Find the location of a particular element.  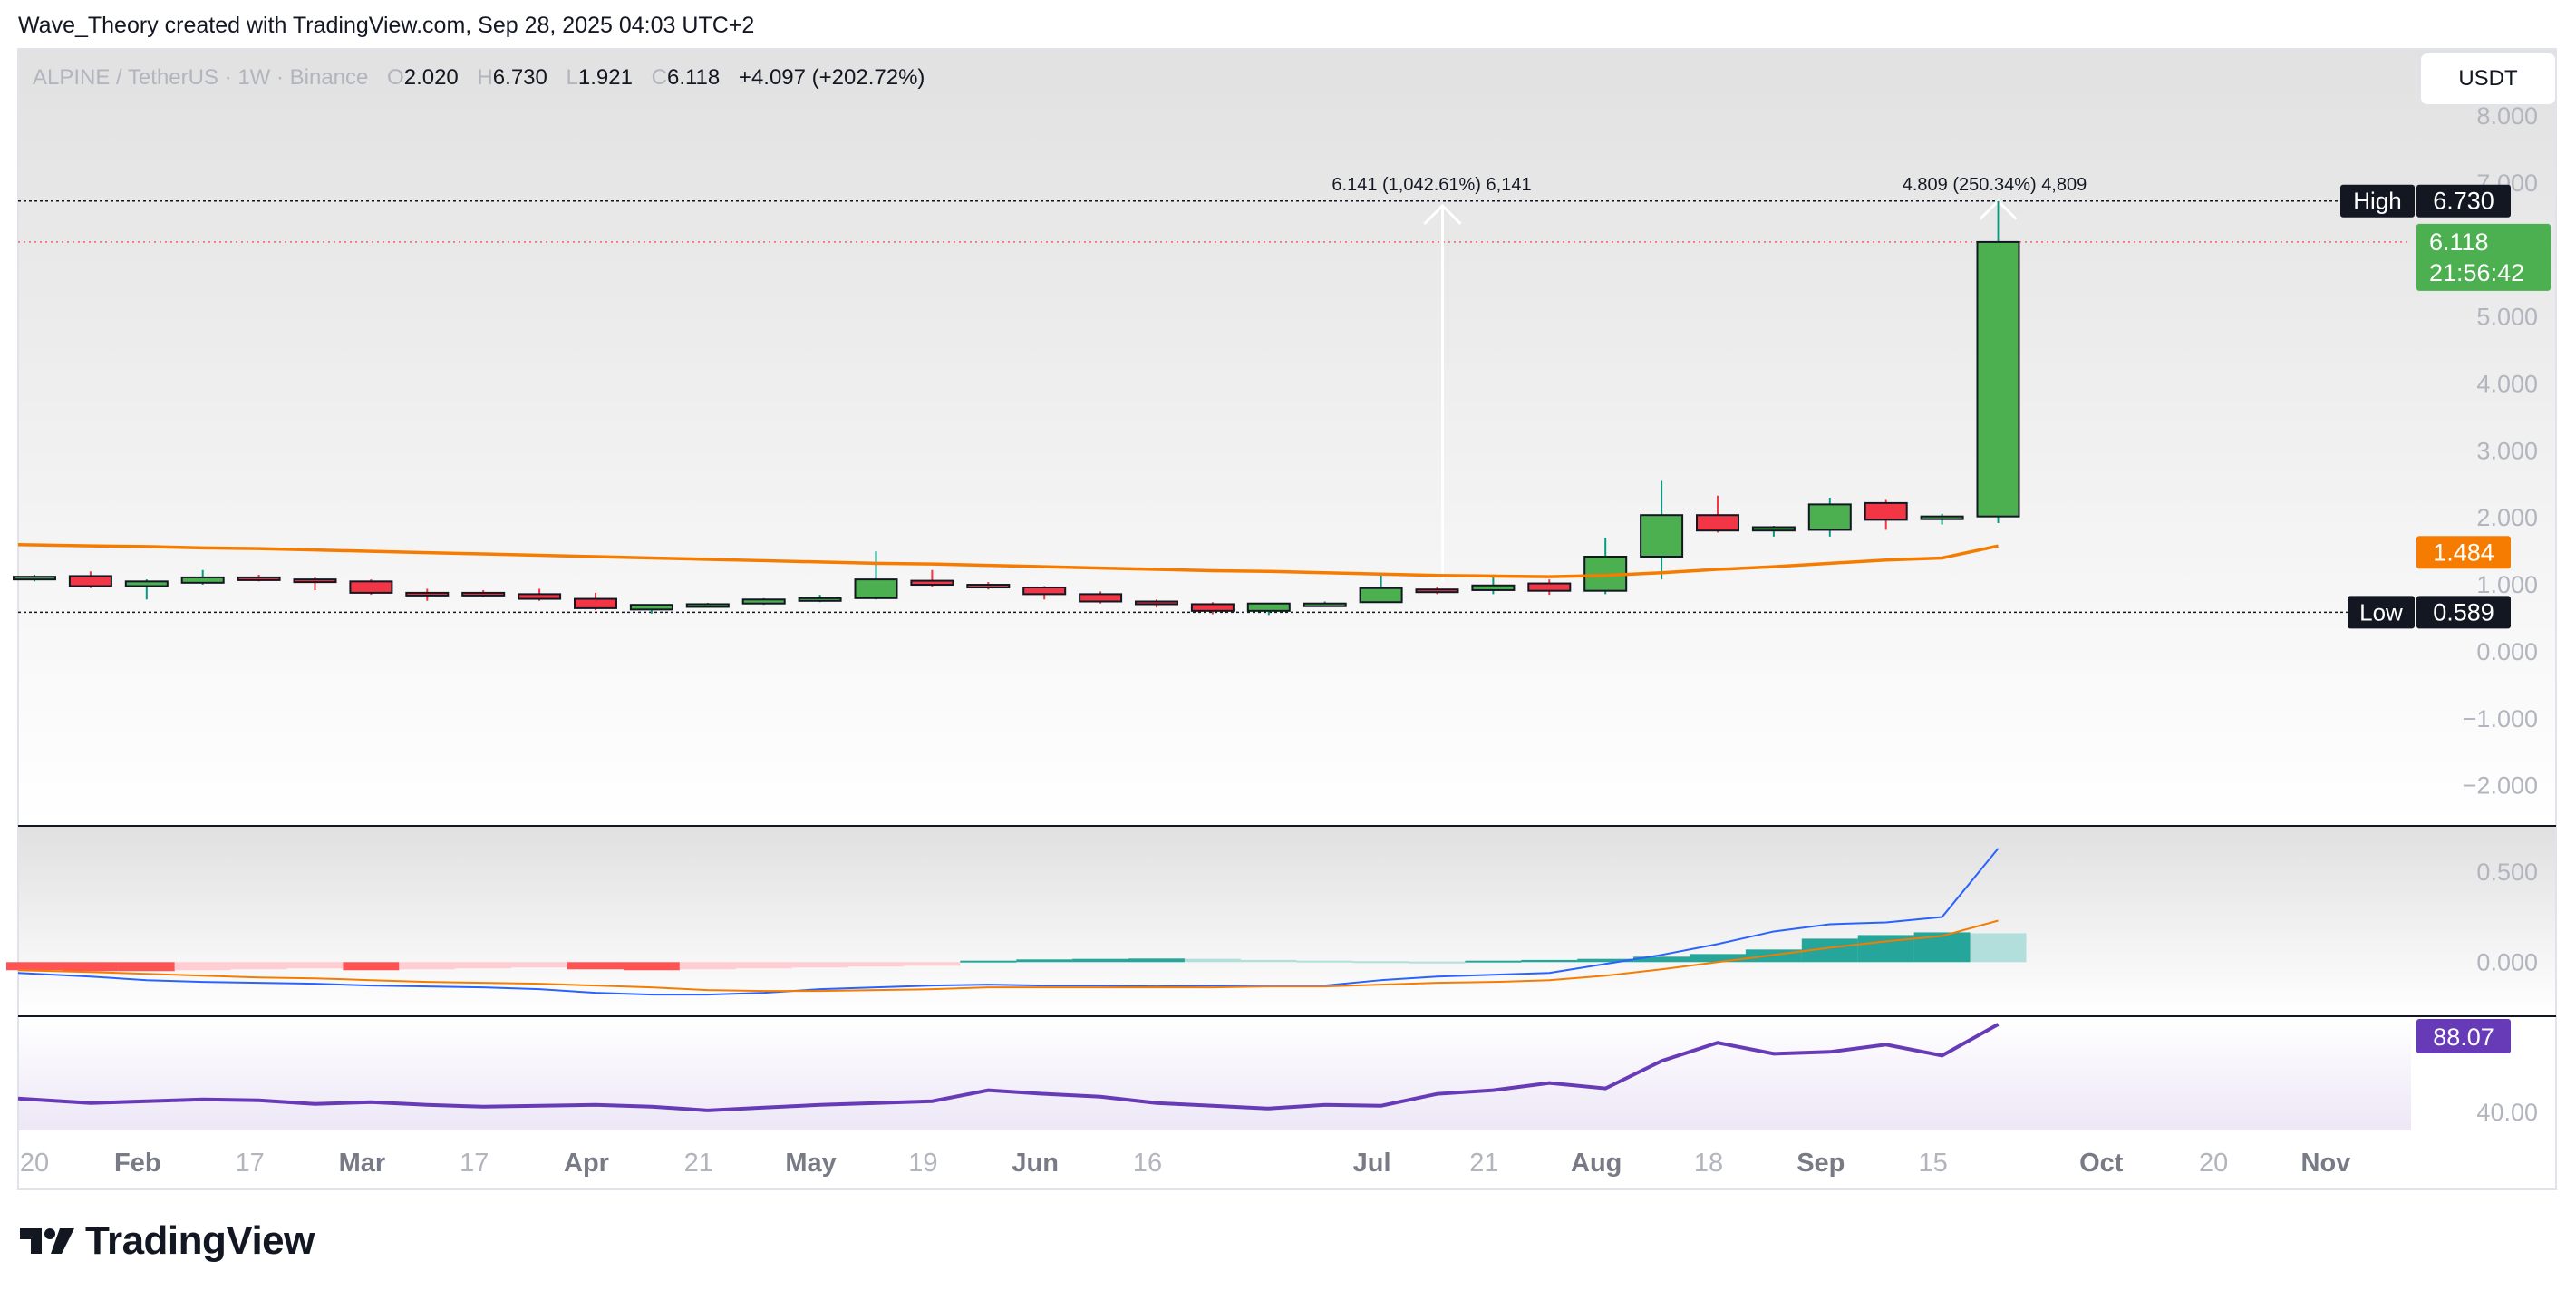

time-tick-label: Feb is located at coordinates (137, 1163).